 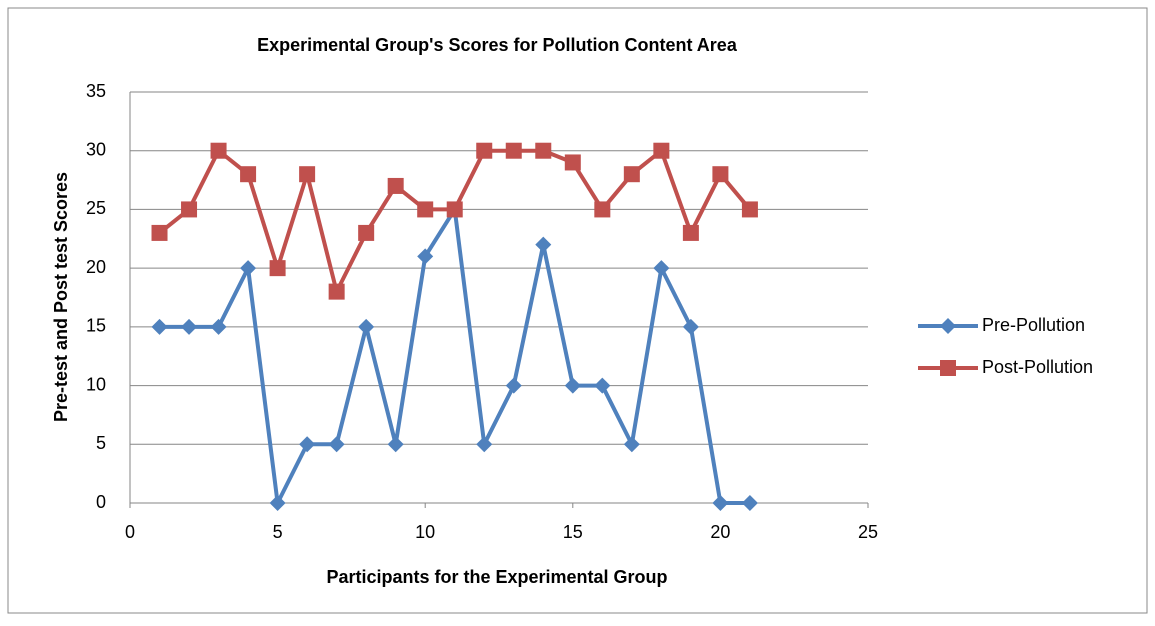 I want to click on x-tick-label: 20, so click(x=720, y=532).